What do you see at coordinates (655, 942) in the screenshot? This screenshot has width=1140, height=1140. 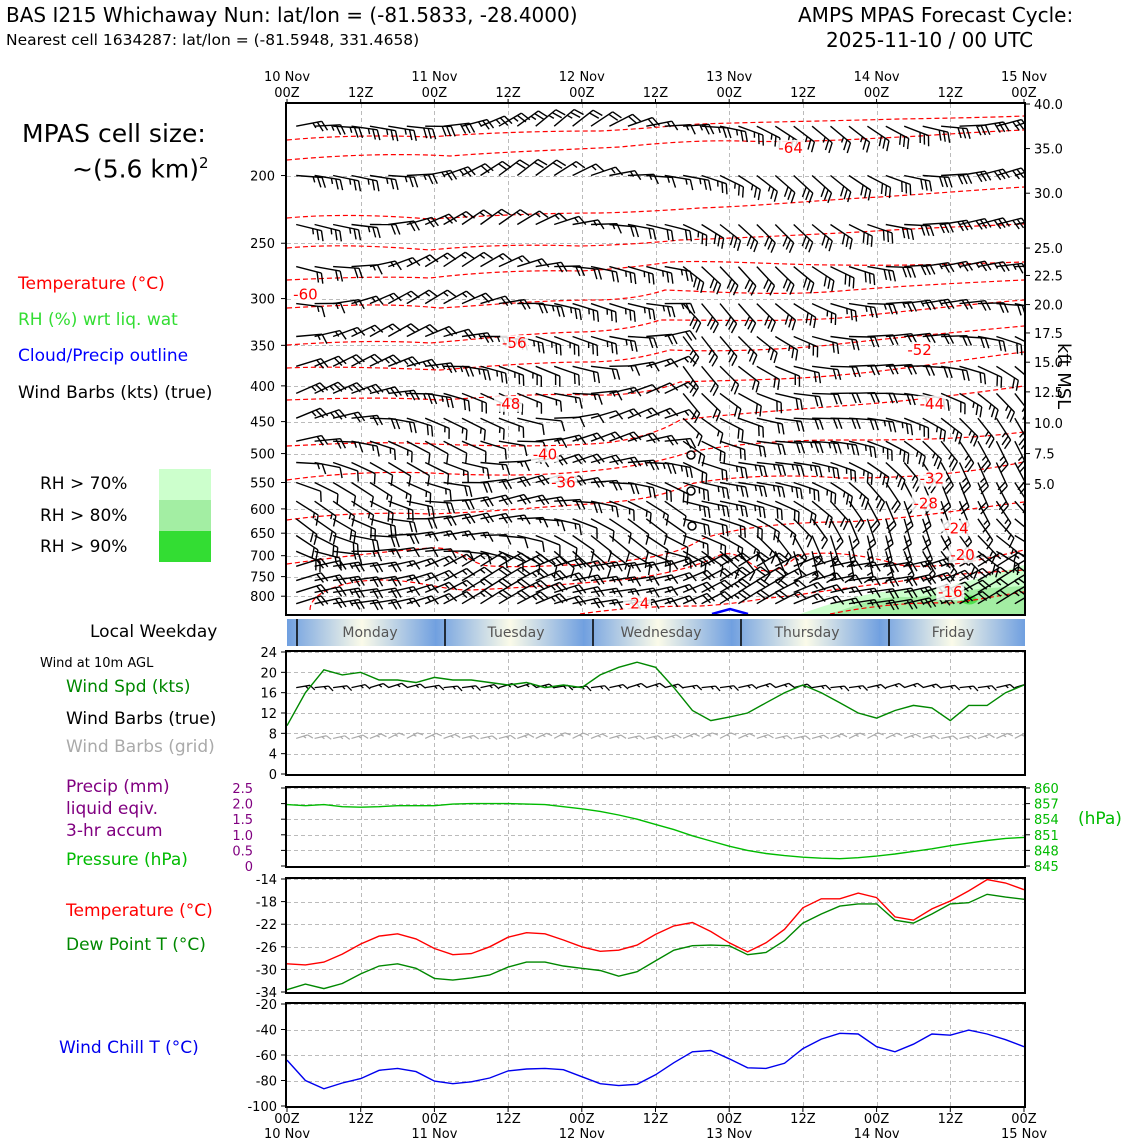 I see `dew-point-line` at bounding box center [655, 942].